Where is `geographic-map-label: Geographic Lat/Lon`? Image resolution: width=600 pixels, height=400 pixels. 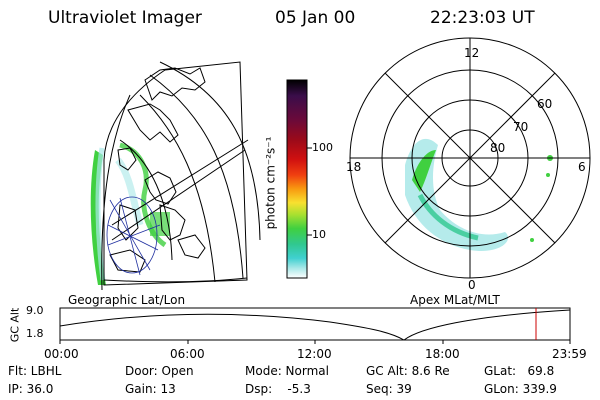
geographic-map-label: Geographic Lat/Lon is located at coordinates (127, 300).